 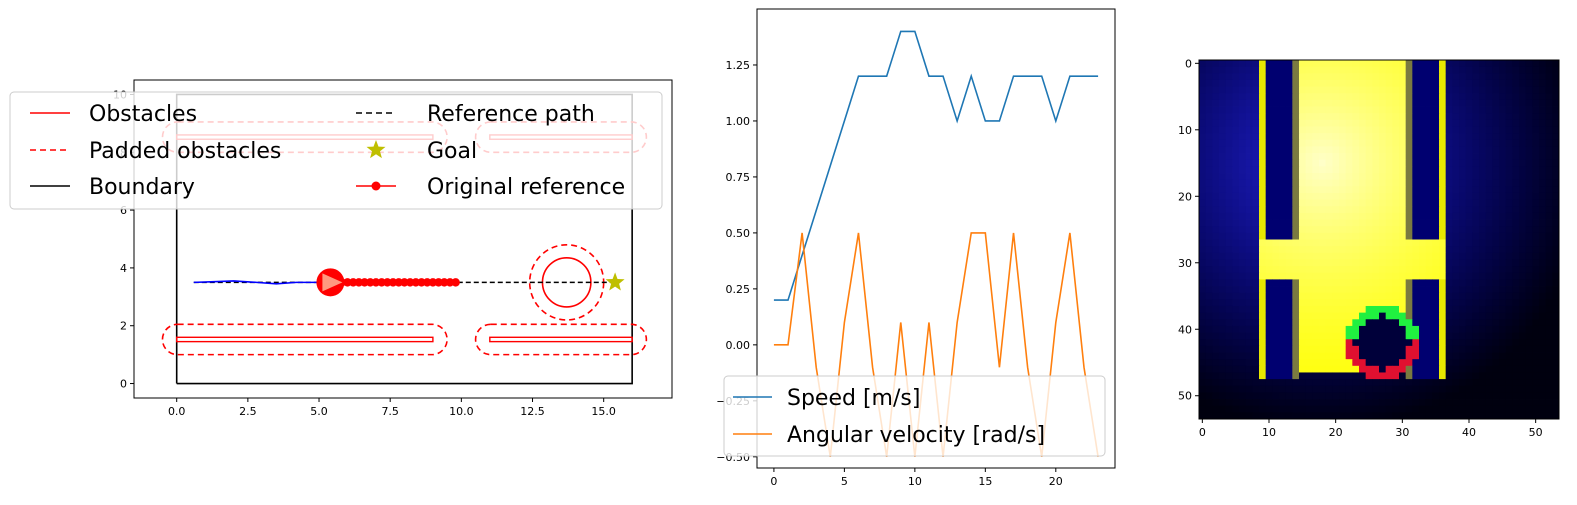 I want to click on legend-label: Angular velocity [rad/s], so click(x=916, y=435).